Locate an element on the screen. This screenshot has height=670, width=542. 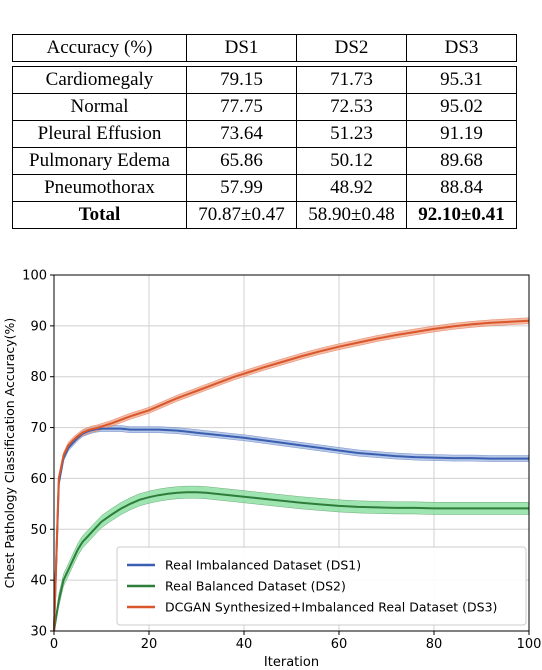
table-cell: Pneumothorax is located at coordinates (99, 188).